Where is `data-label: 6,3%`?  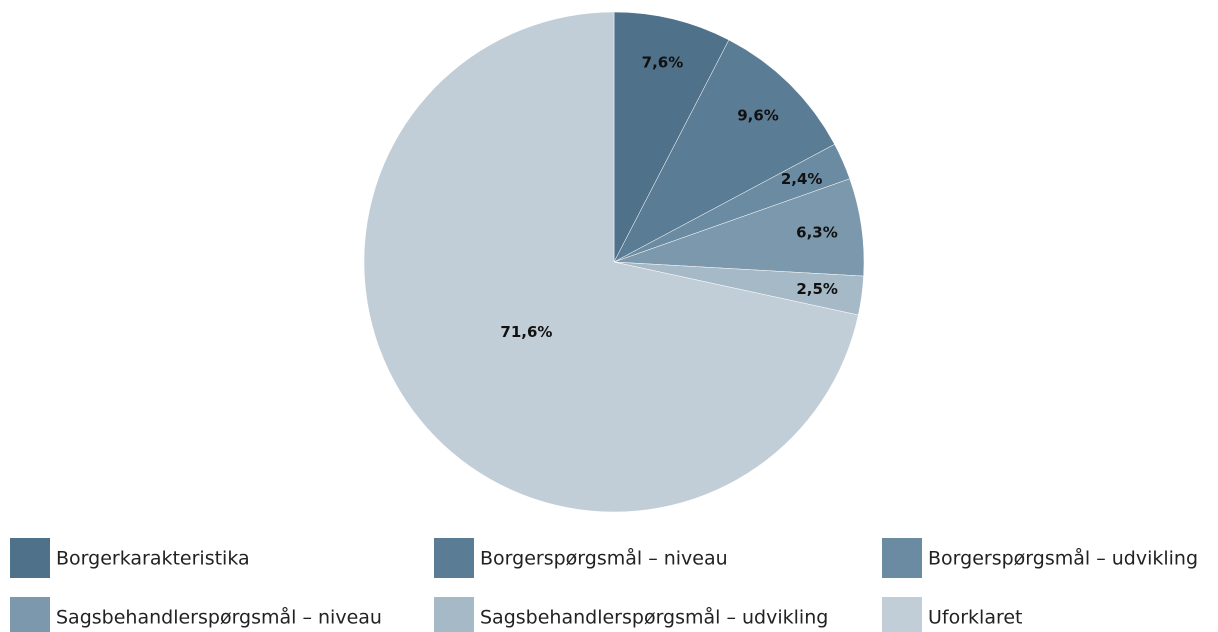 data-label: 6,3% is located at coordinates (817, 233).